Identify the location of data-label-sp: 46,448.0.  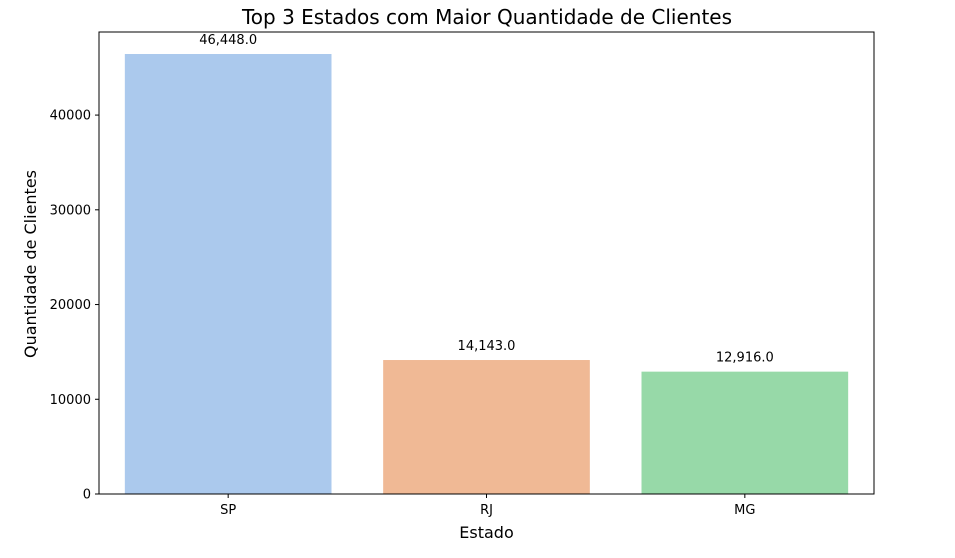
(228, 40).